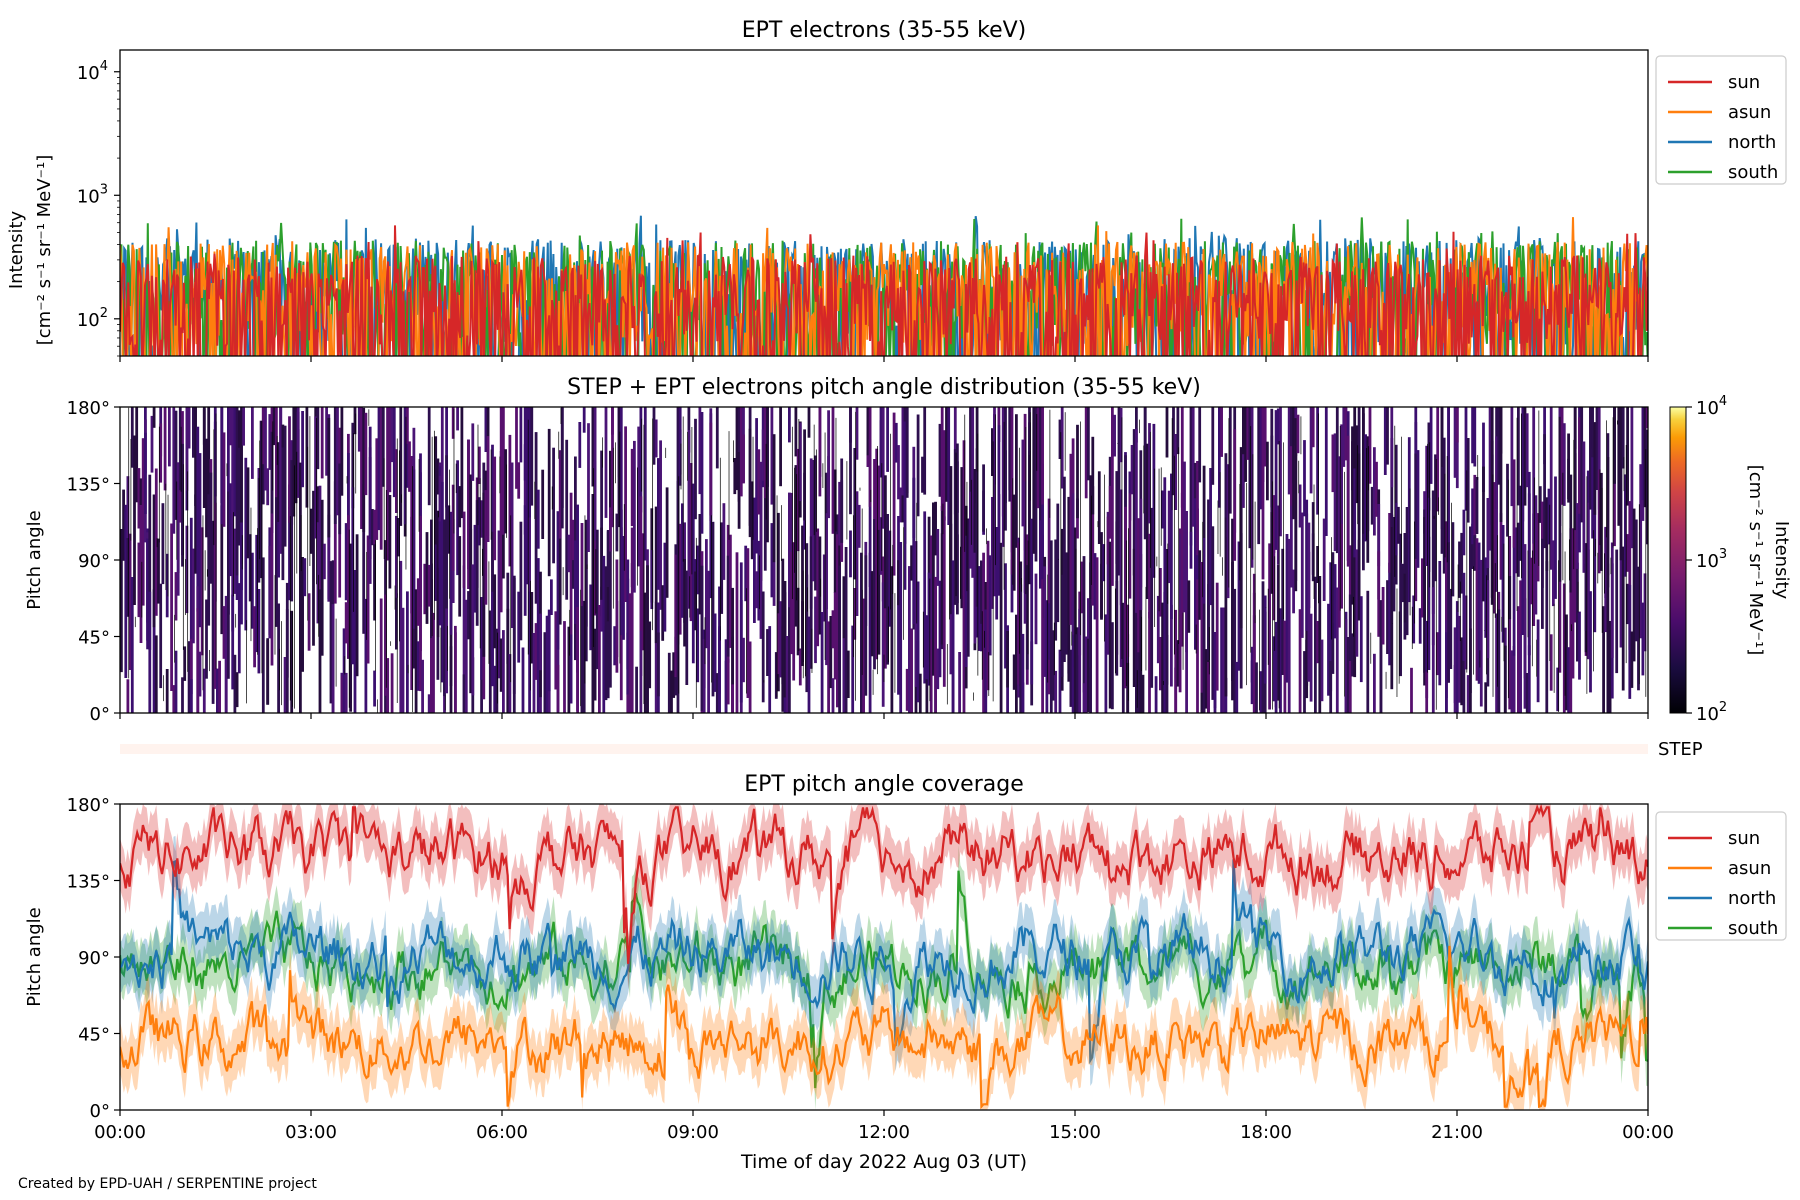 The image size is (1800, 1200). I want to click on y-tick-base: 10, so click(88, 73).